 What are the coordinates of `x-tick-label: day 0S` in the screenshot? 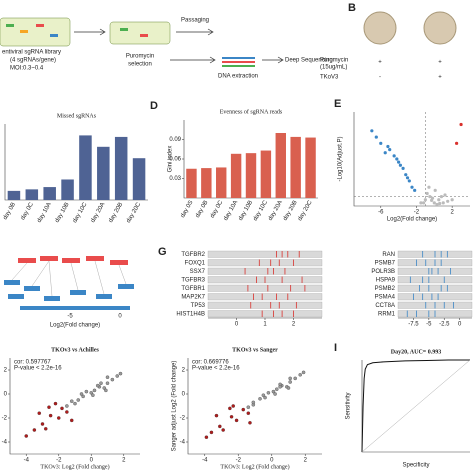 It's located at (187, 209).